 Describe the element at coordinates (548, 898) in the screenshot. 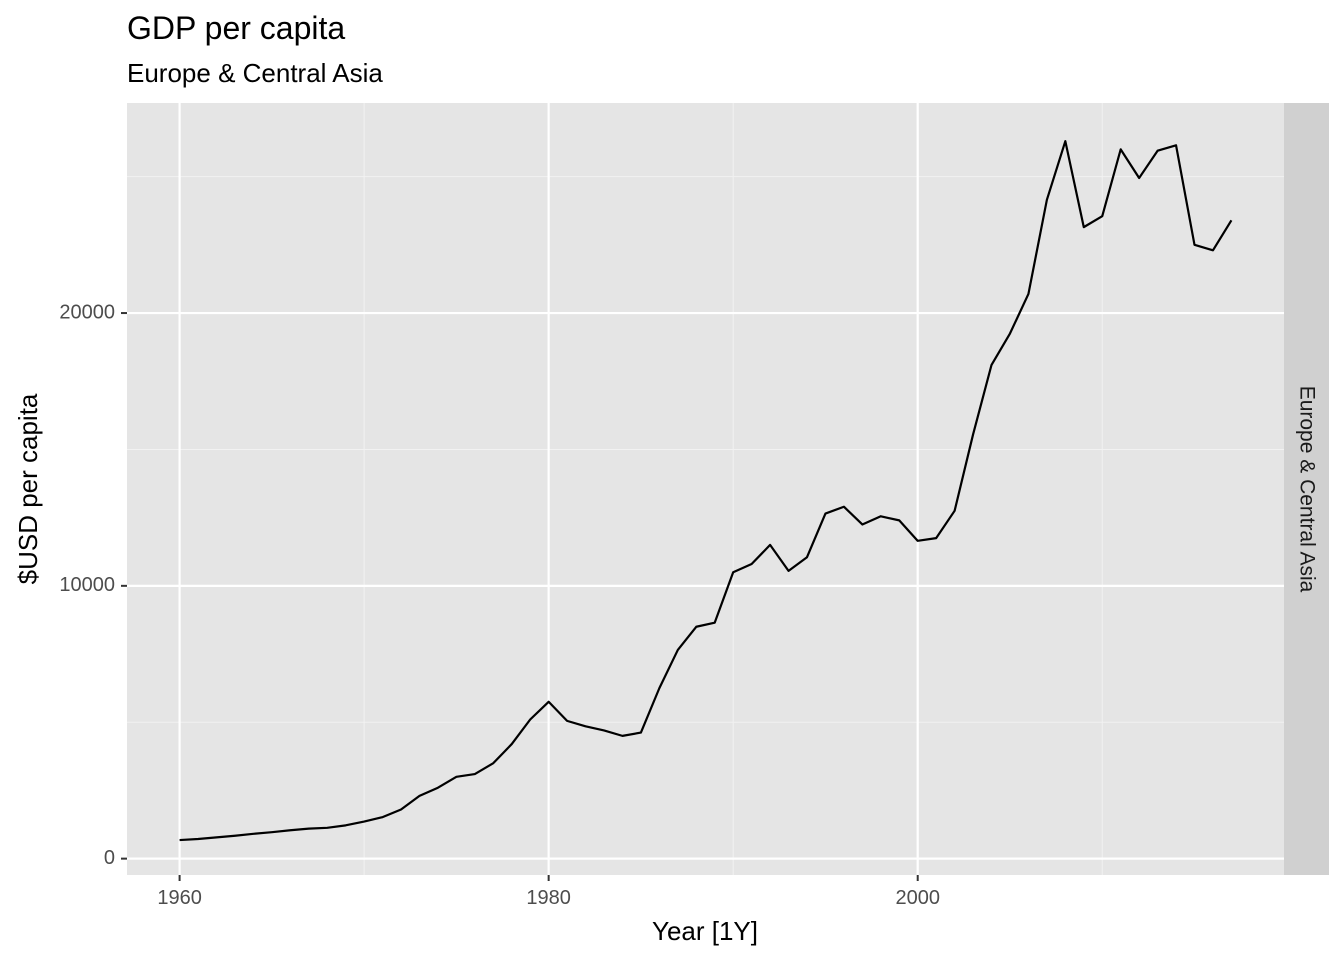

I see `x-tick-label: 1980` at that location.